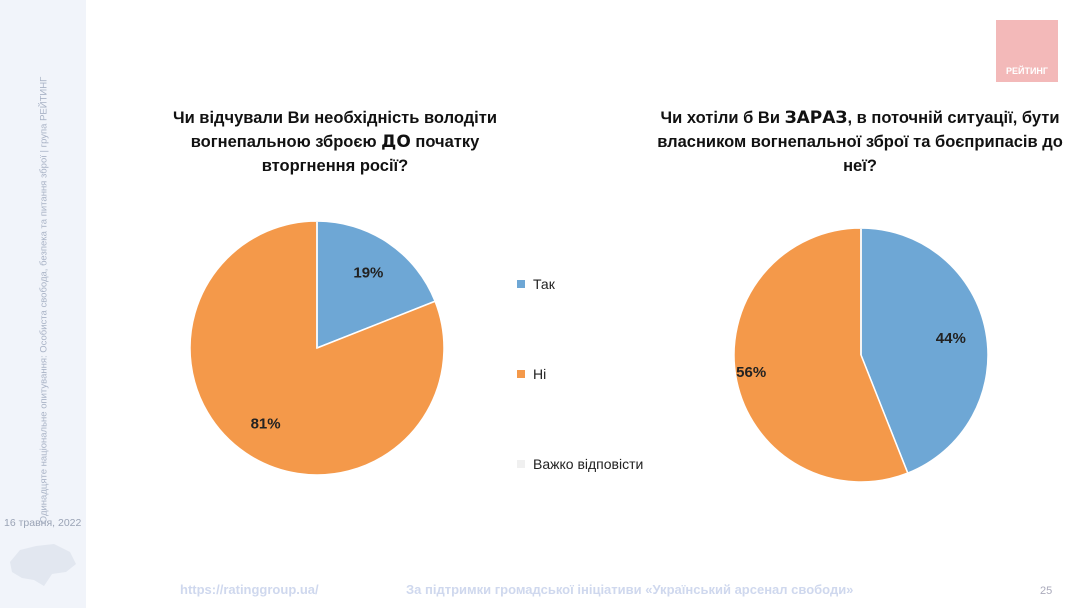 Image resolution: width=1080 pixels, height=608 pixels. Describe the element at coordinates (531, 374) in the screenshot. I see `legend-item-no: Ні` at that location.